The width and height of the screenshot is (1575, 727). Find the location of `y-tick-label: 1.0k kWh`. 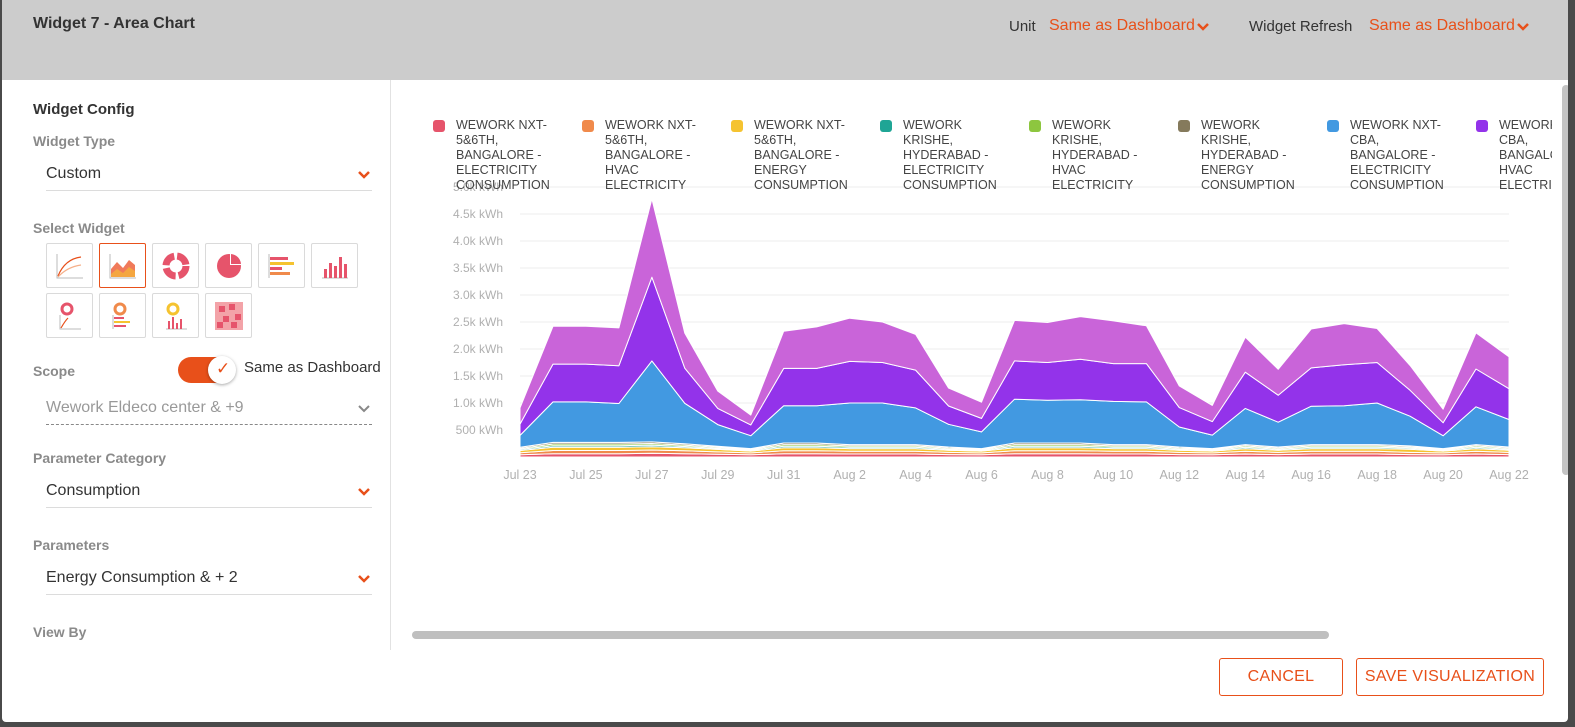

y-tick-label: 1.0k kWh is located at coordinates (478, 403).